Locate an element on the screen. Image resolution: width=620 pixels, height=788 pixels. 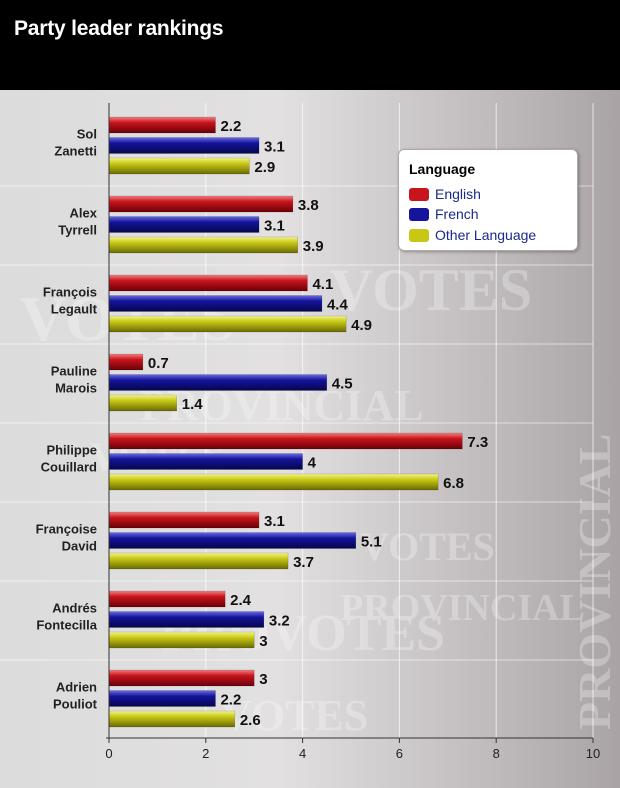
data-label: 2.4 is located at coordinates (241, 600).